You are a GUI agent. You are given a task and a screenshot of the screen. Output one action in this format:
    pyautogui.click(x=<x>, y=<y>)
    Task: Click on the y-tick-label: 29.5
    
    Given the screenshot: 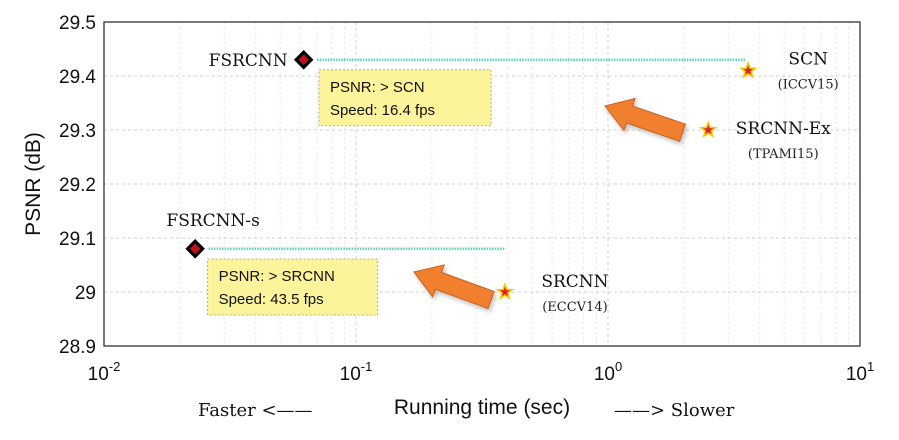 What is the action you would take?
    pyautogui.click(x=77, y=23)
    